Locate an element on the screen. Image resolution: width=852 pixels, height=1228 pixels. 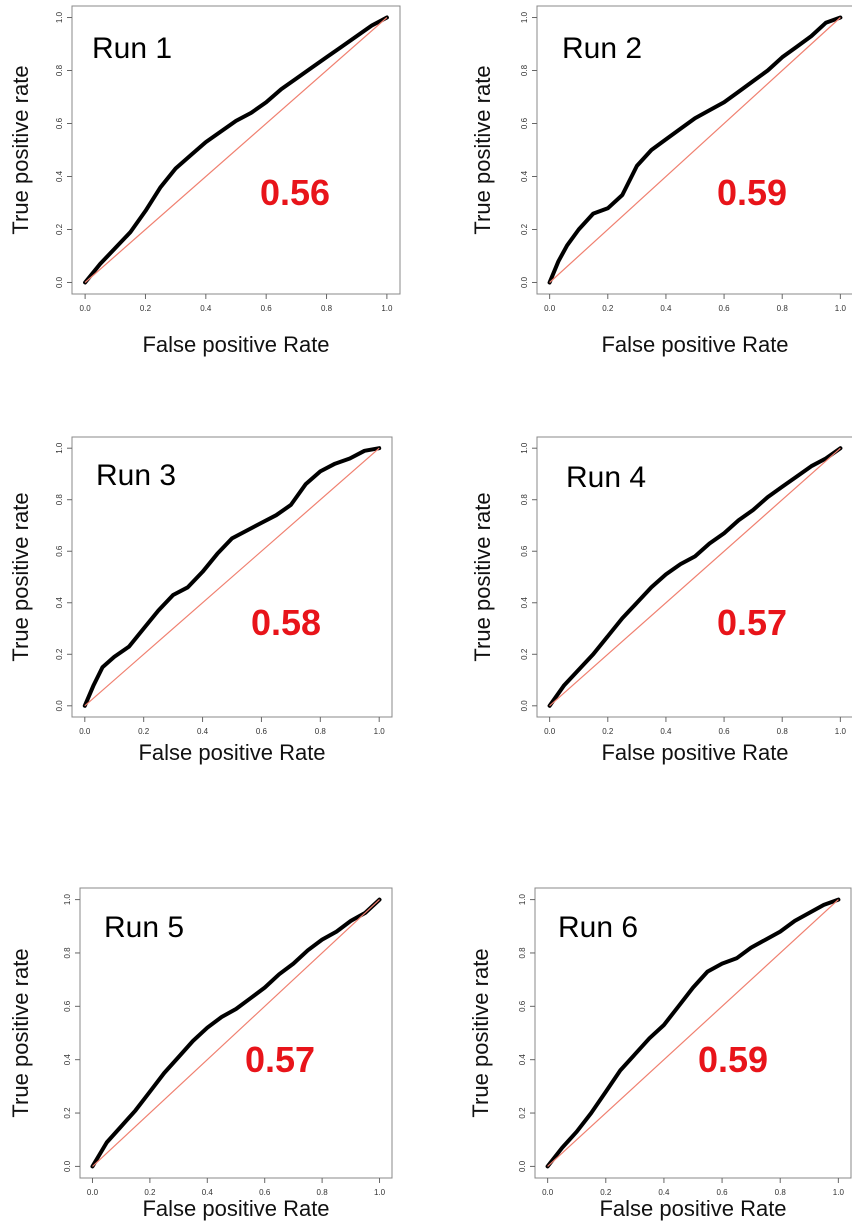
run-title: Run 6 is located at coordinates (598, 927).